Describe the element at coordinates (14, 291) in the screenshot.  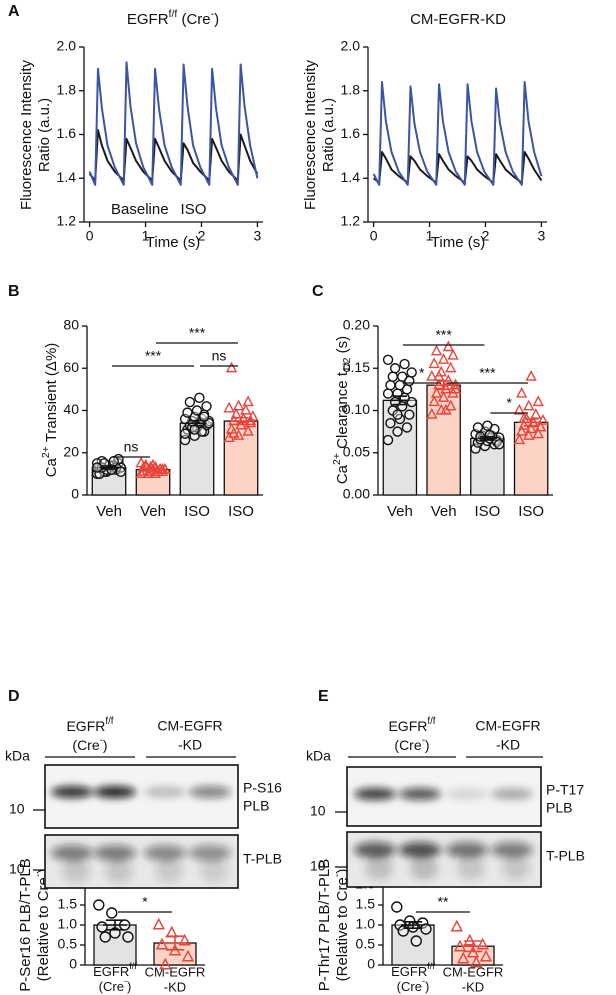
I see `panel-label: B` at that location.